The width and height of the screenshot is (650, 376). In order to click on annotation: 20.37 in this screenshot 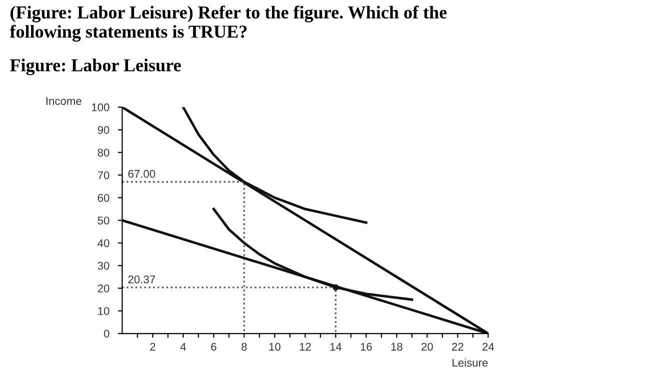, I will do `click(142, 279)`.